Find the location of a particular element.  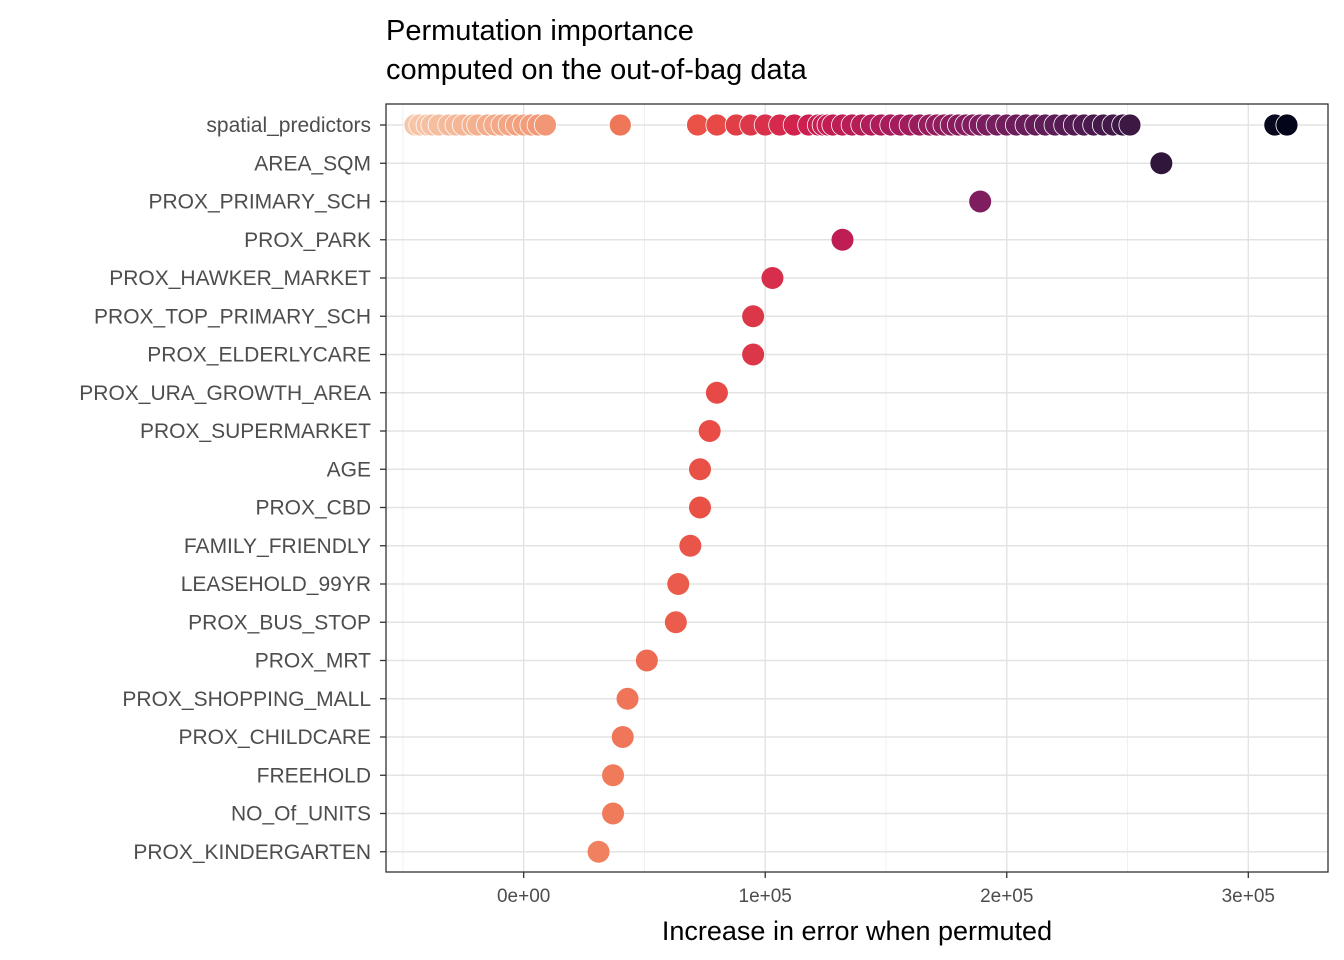

y-tick-label: PROX_URA_GROWTH_AREA is located at coordinates (225, 393).